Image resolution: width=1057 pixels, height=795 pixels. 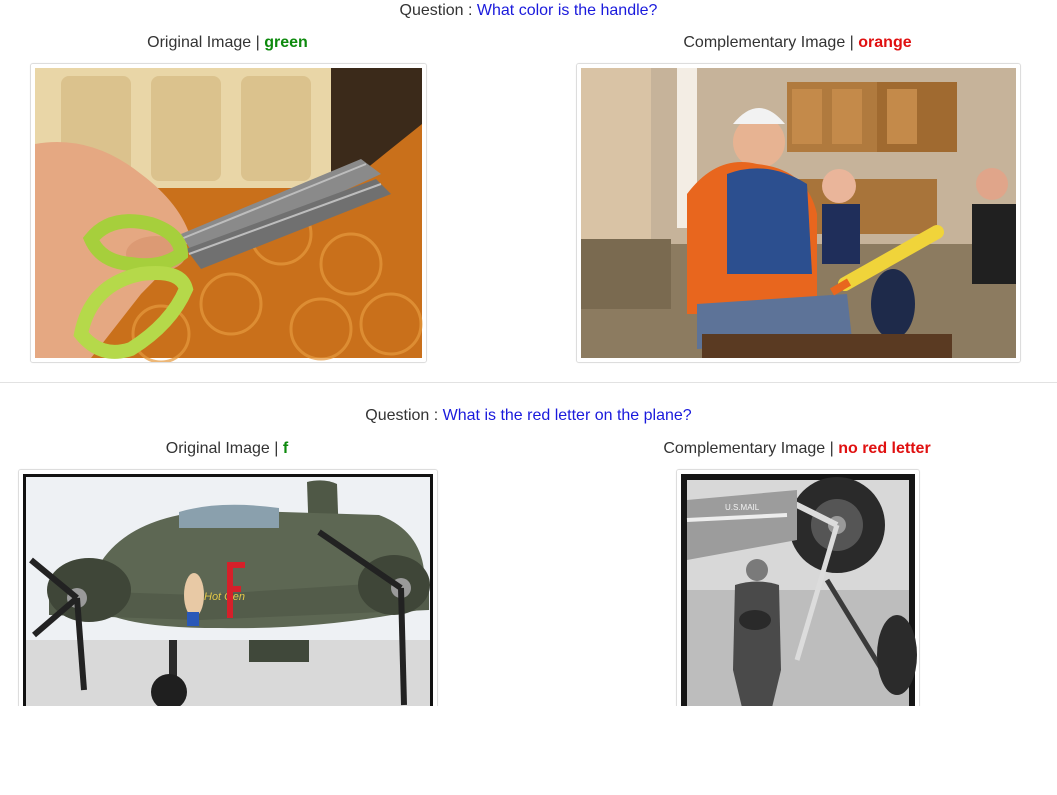 What do you see at coordinates (567, 415) in the screenshot?
I see `question-2-text: What is the red letter on the plane?` at bounding box center [567, 415].